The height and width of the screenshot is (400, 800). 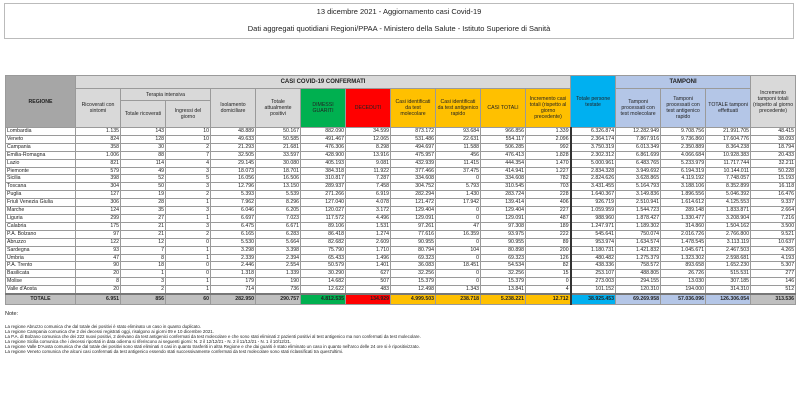 I want to click on value-cell: 120.310, so click(x=638, y=290).